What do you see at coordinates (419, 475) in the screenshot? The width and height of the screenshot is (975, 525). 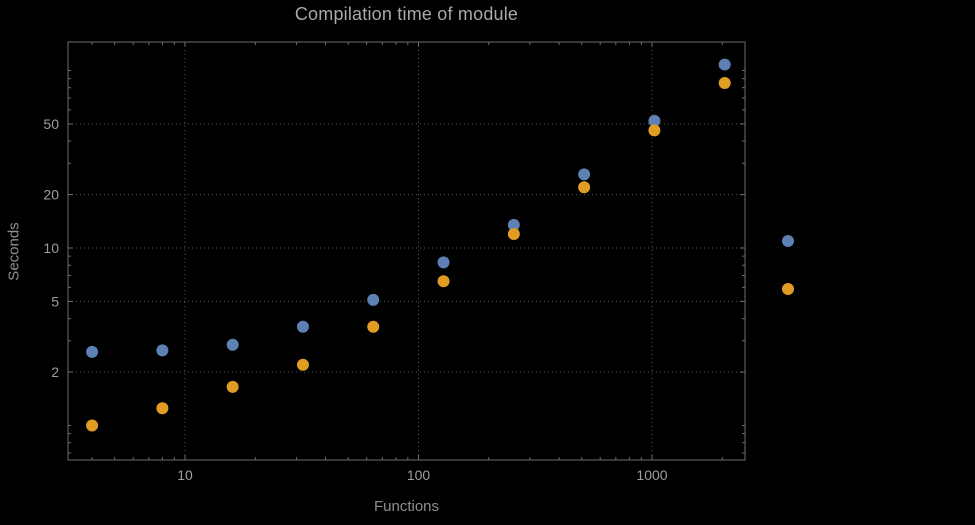 I see `x-tick-label: 100` at bounding box center [419, 475].